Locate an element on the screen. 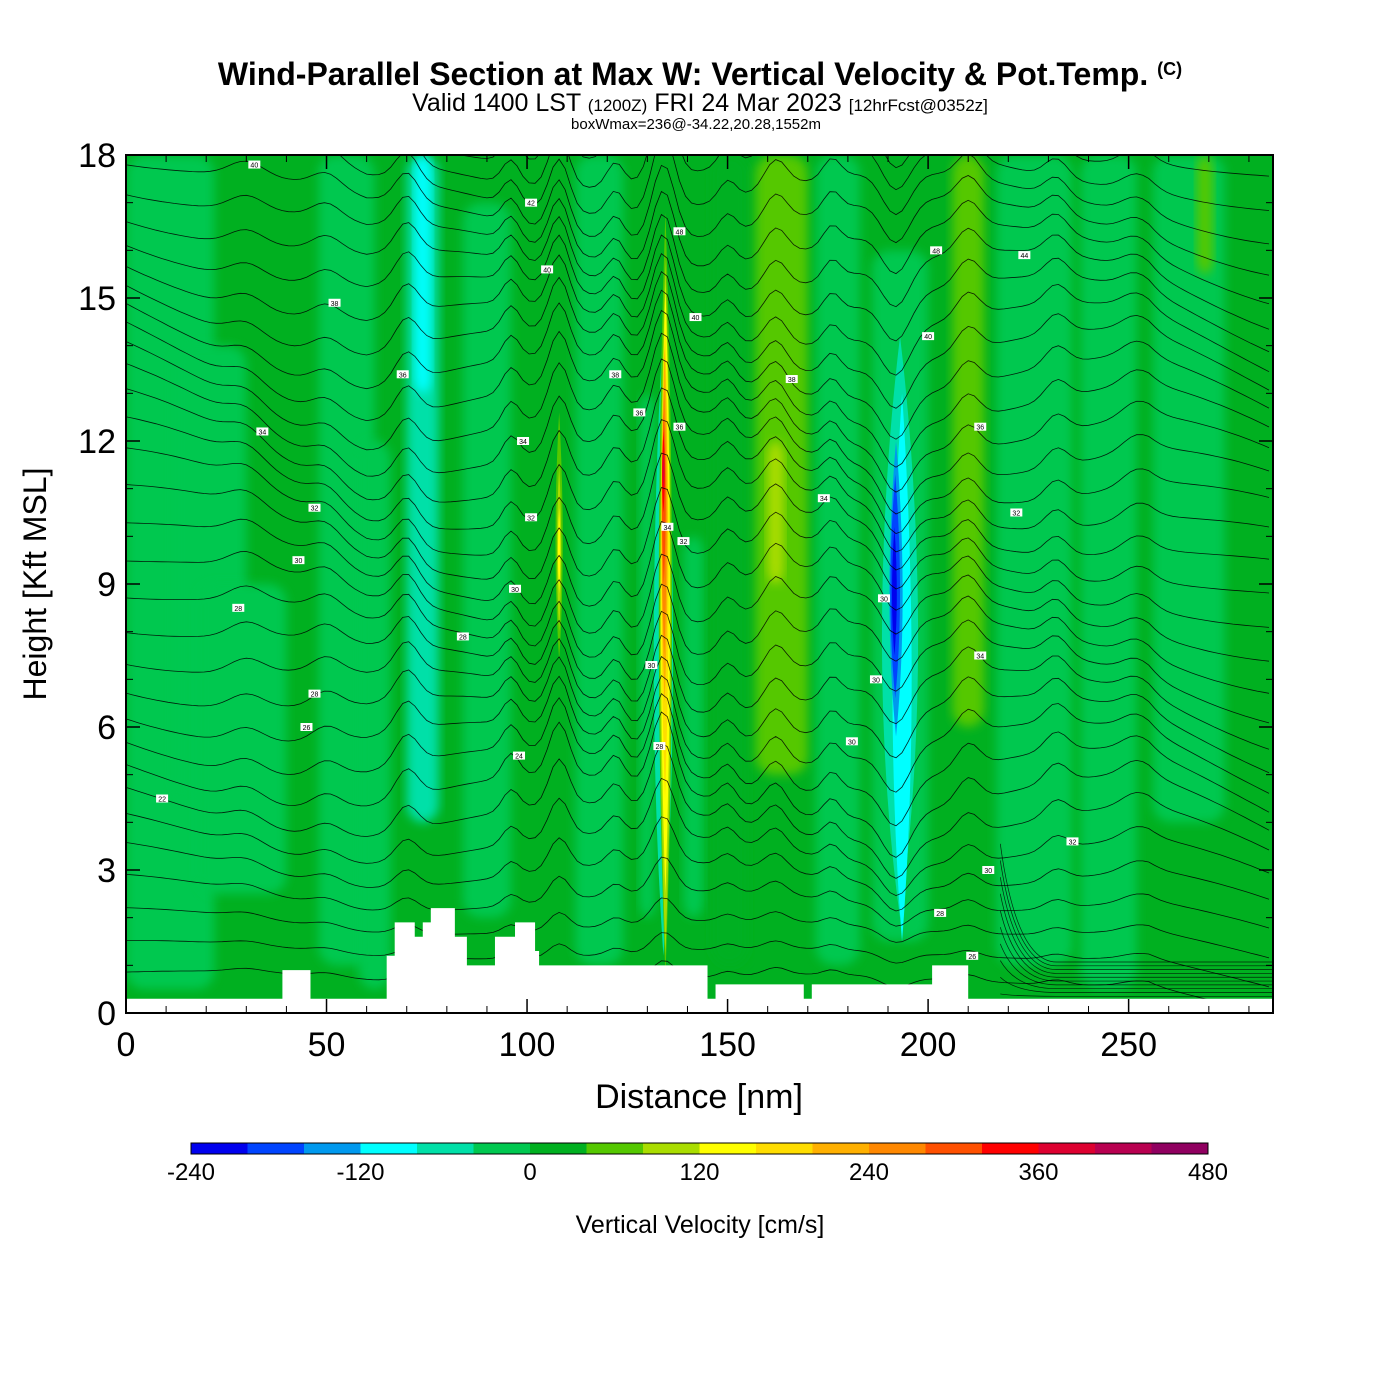 The image size is (1400, 1400). isentrope-label: 38 is located at coordinates (615, 374).